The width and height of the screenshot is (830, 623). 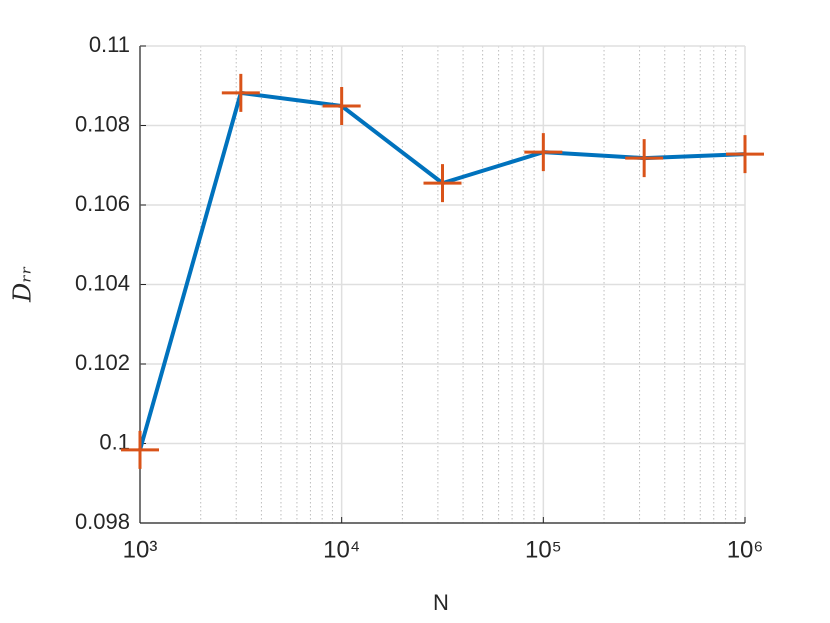 What do you see at coordinates (341, 549) in the screenshot?
I see `x-tick-label: 10⁴` at bounding box center [341, 549].